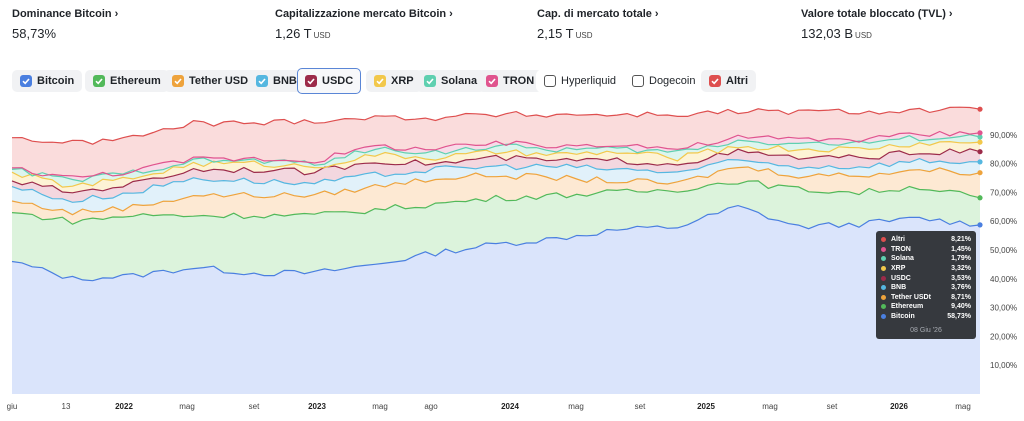  What do you see at coordinates (907, 307) in the screenshot?
I see `tooltip-series-name: Ethereum` at bounding box center [907, 307].